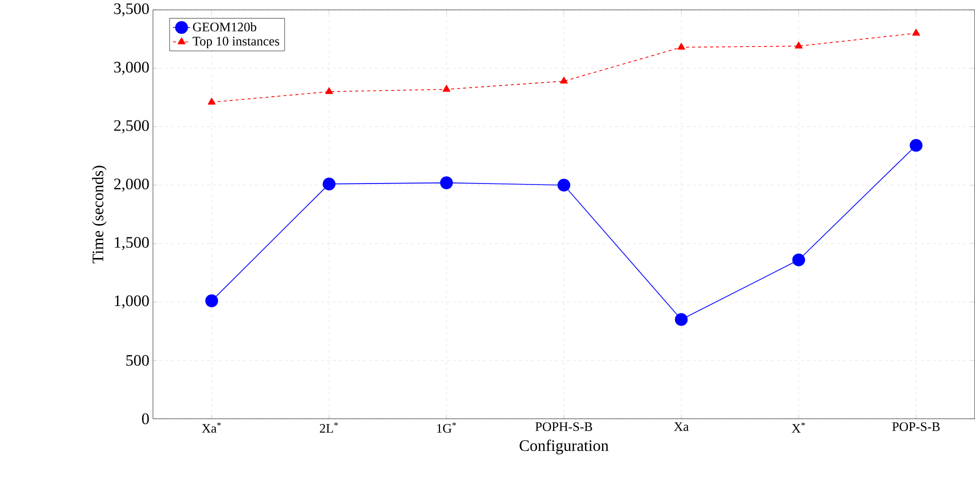 The height and width of the screenshot is (491, 975). What do you see at coordinates (329, 427) in the screenshot?
I see `x-tick-label: 2L$^{*}$` at bounding box center [329, 427].